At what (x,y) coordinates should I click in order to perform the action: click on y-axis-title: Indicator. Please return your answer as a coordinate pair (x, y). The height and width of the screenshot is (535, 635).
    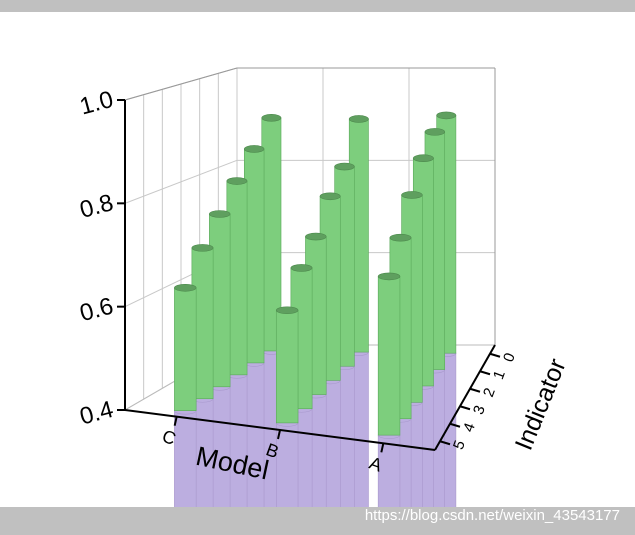
    Looking at the image, I should click on (541, 404).